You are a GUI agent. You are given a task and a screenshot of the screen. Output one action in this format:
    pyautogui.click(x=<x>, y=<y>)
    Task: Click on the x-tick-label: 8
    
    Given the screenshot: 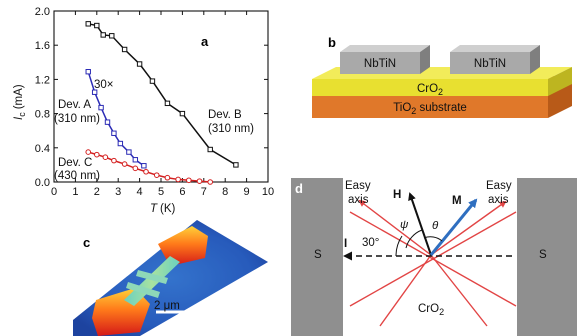 What is the action you would take?
    pyautogui.click(x=225, y=192)
    